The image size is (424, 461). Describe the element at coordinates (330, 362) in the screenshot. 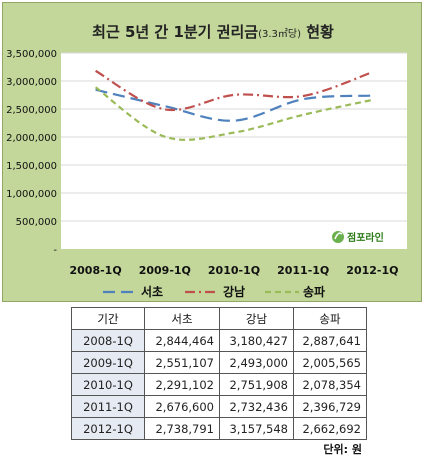

I see `value-cell: 2,005,565` at that location.